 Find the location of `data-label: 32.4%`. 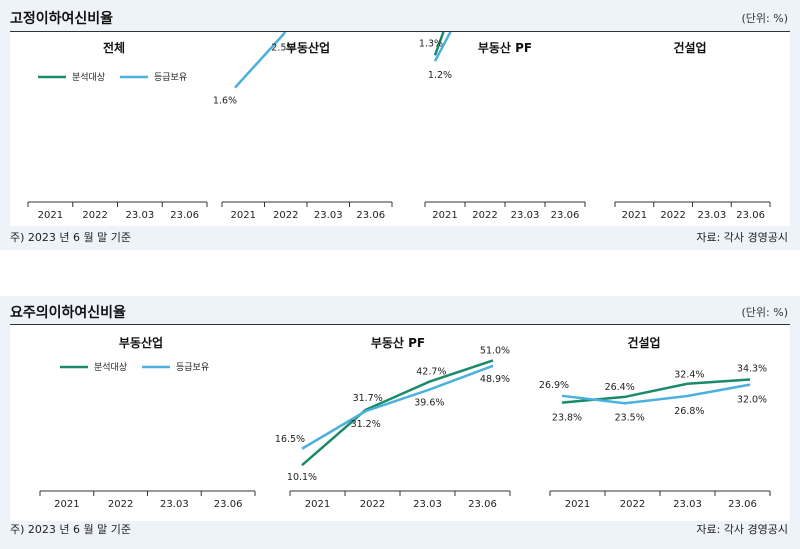

data-label: 32.4% is located at coordinates (689, 375).